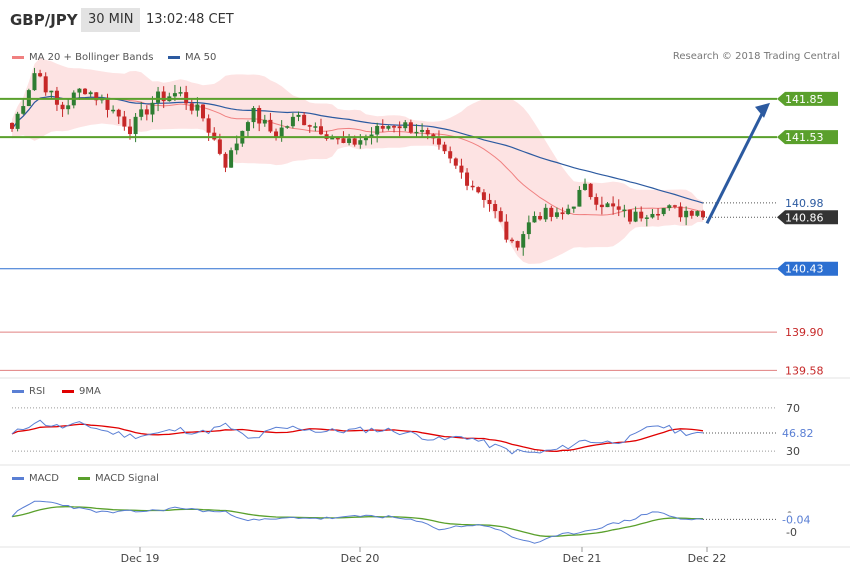 The width and height of the screenshot is (850, 576). Describe the element at coordinates (793, 451) in the screenshot. I see `rsi-tick-30: 30` at that location.